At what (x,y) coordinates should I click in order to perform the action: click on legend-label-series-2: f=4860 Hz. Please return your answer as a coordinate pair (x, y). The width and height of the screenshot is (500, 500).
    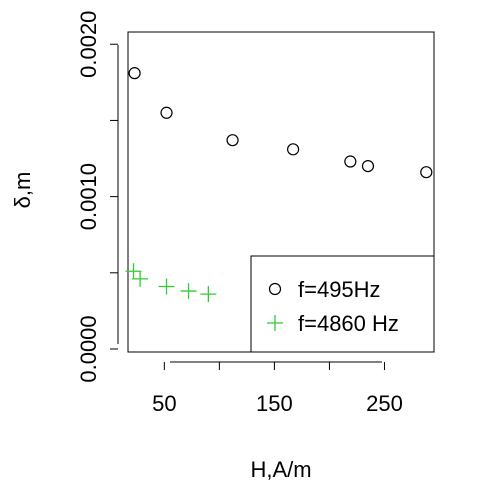
    Looking at the image, I should click on (348, 323).